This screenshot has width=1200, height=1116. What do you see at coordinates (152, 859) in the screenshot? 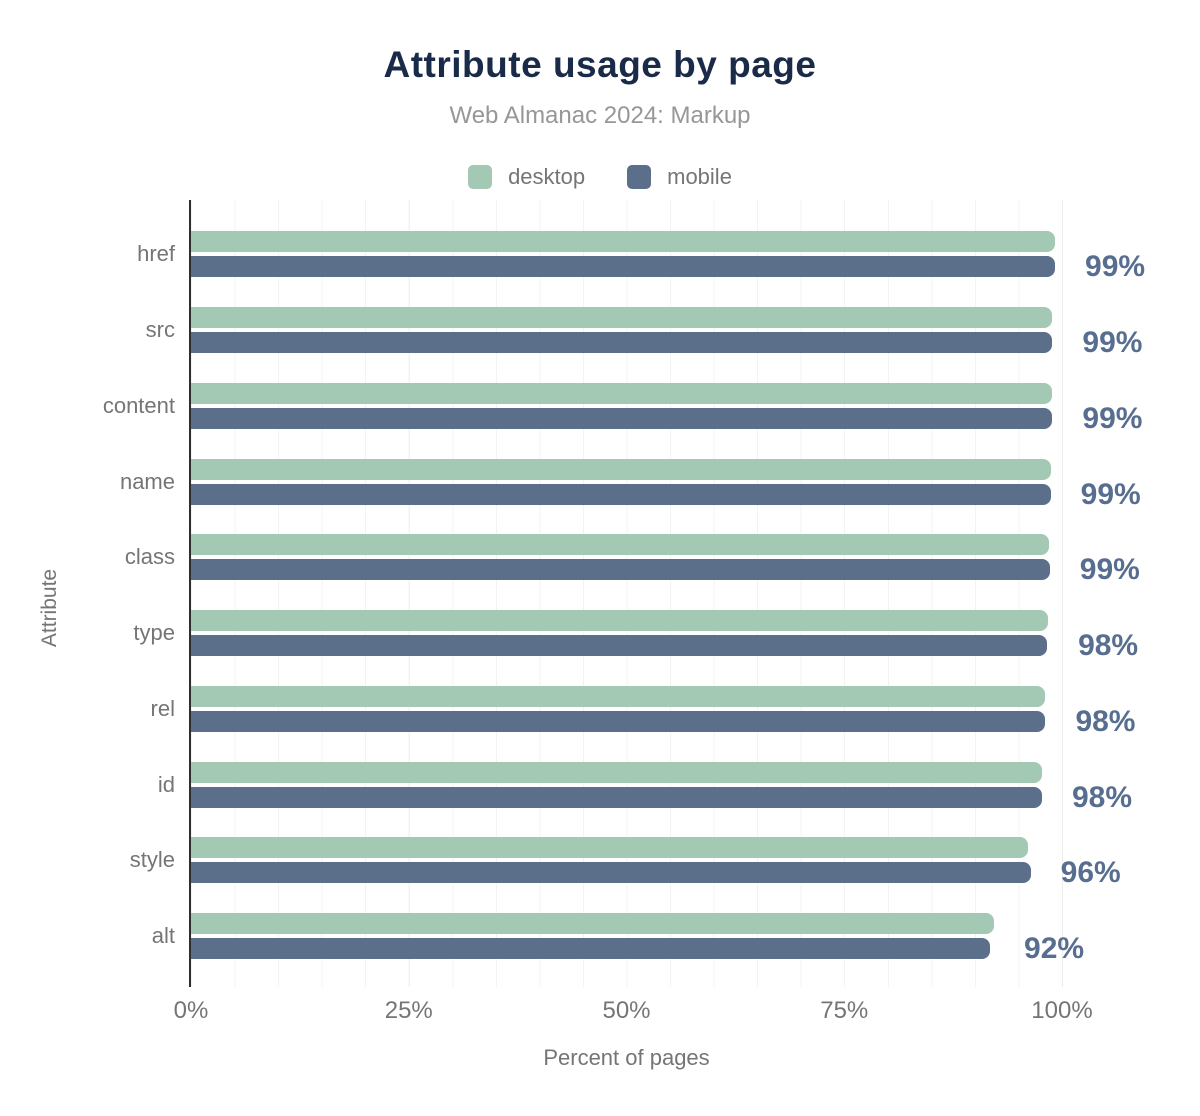
I see `category-label-style: style` at bounding box center [152, 859].